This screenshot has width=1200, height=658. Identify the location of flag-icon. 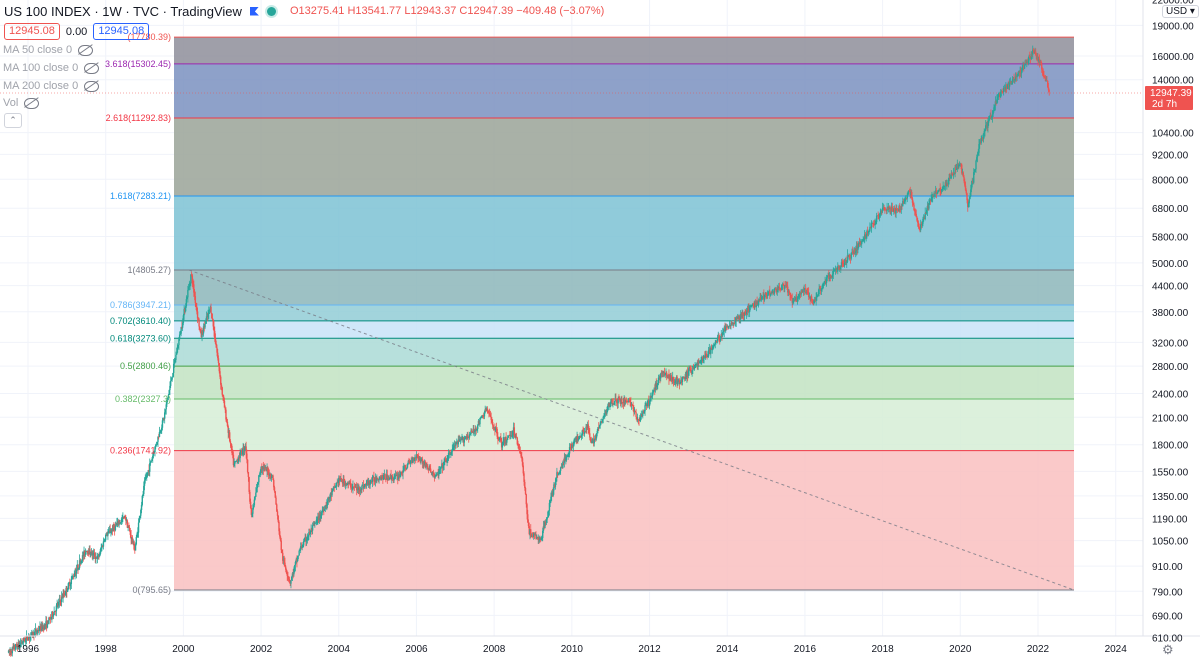
(254, 11).